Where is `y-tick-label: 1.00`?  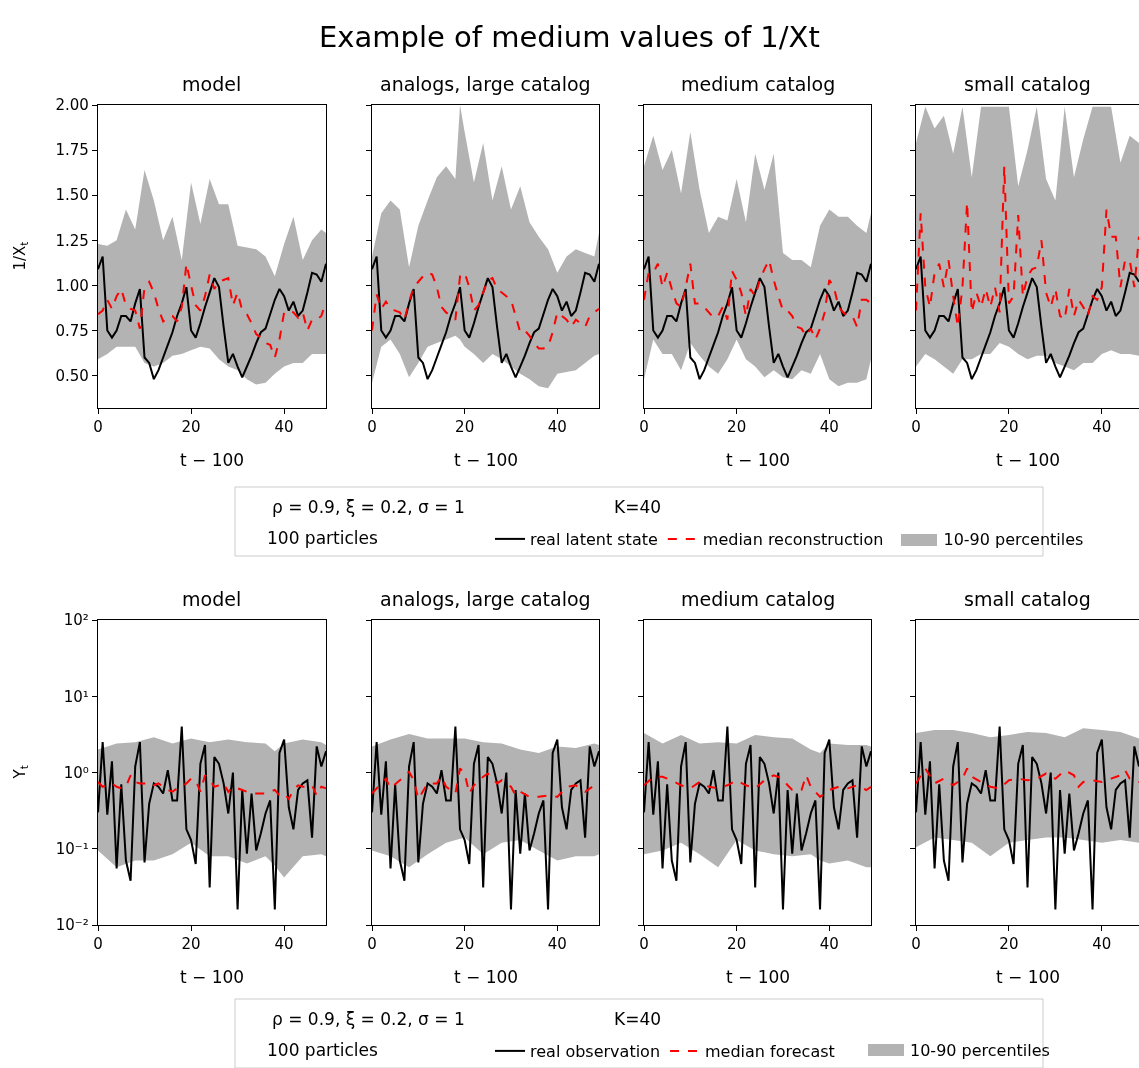
y-tick-label: 1.00 is located at coordinates (72, 285).